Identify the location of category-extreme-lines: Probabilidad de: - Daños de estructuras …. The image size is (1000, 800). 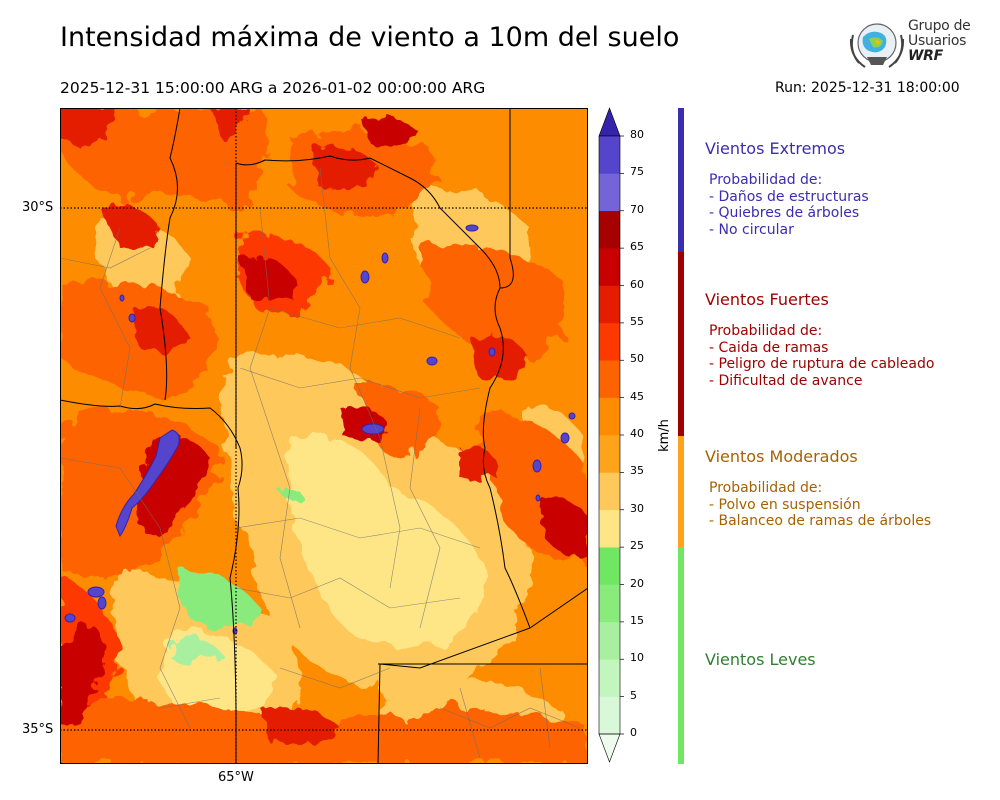
(789, 205).